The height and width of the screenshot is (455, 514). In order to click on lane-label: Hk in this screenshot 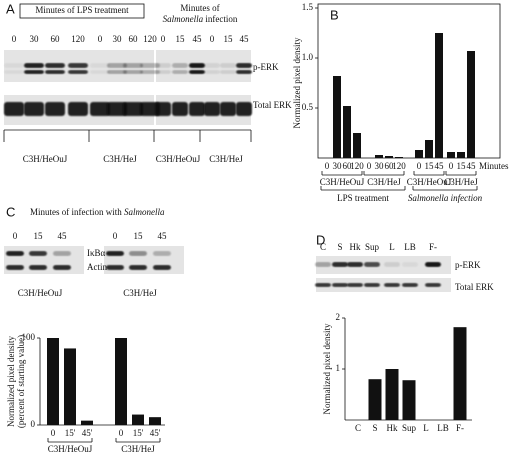, I will do `click(355, 247)`.